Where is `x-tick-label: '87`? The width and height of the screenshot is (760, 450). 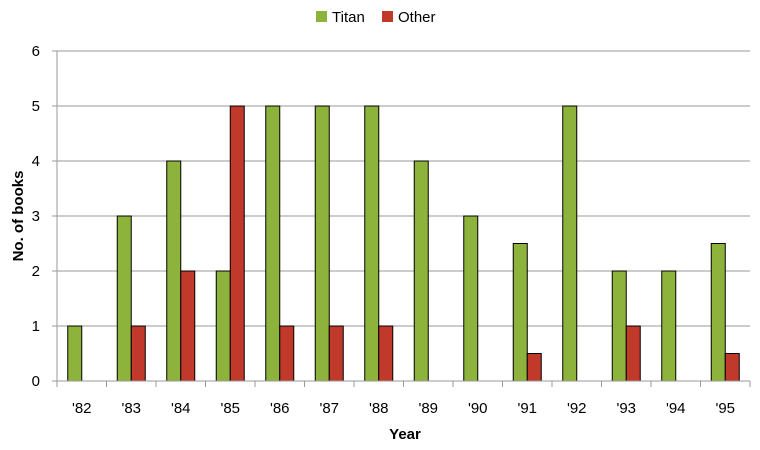 x-tick-label: '87 is located at coordinates (329, 408).